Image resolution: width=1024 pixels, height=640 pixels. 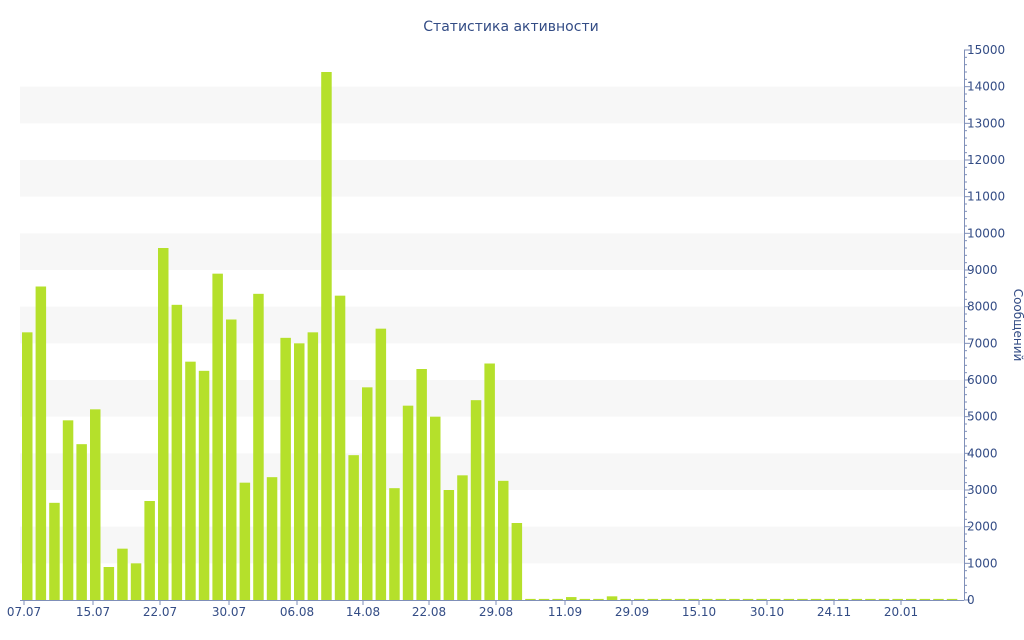 I want to click on y-axis-label: Сообщений, so click(x=1017, y=325).